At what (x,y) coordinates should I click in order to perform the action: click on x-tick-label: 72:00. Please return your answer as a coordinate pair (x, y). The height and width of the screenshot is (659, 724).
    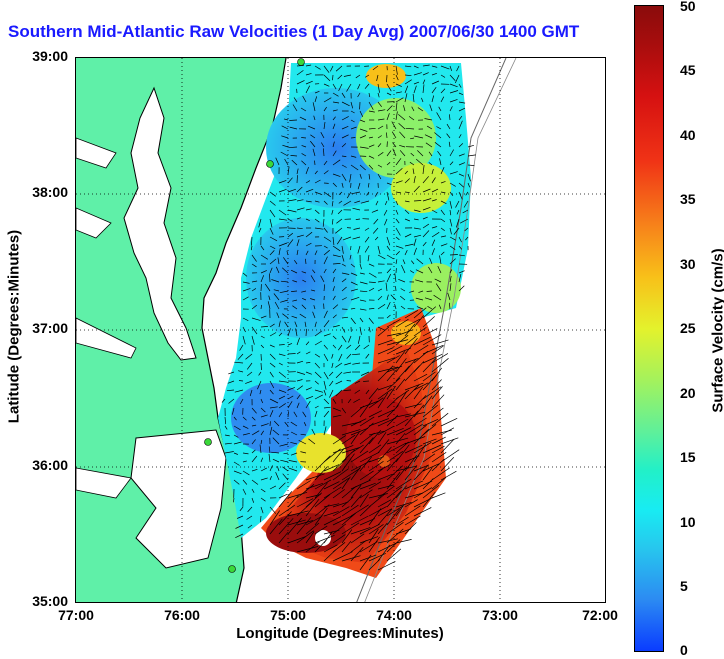
    Looking at the image, I should click on (600, 615).